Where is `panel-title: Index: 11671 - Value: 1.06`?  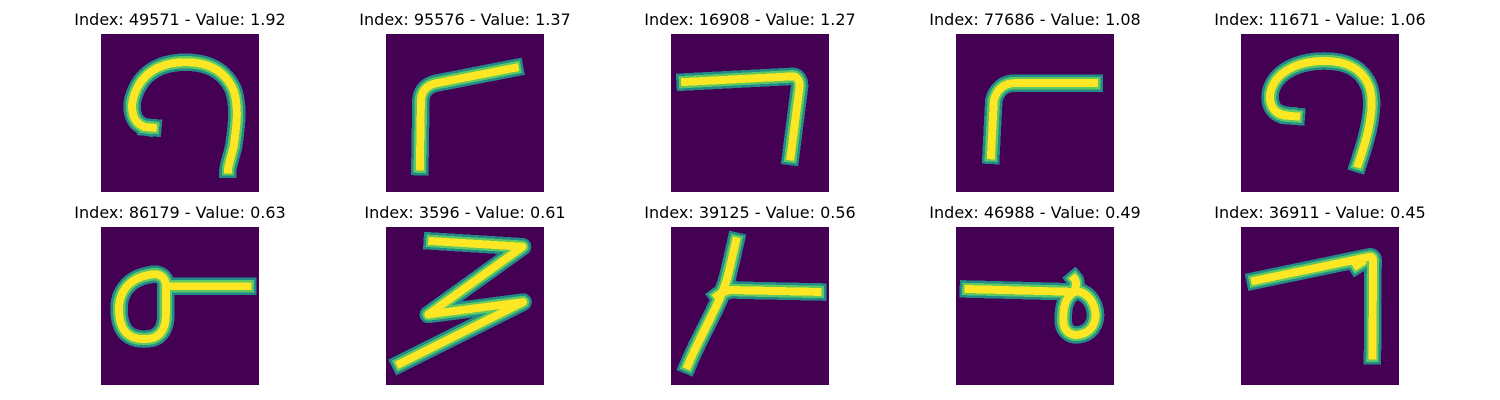
panel-title: Index: 11671 - Value: 1.06 is located at coordinates (1320, 19).